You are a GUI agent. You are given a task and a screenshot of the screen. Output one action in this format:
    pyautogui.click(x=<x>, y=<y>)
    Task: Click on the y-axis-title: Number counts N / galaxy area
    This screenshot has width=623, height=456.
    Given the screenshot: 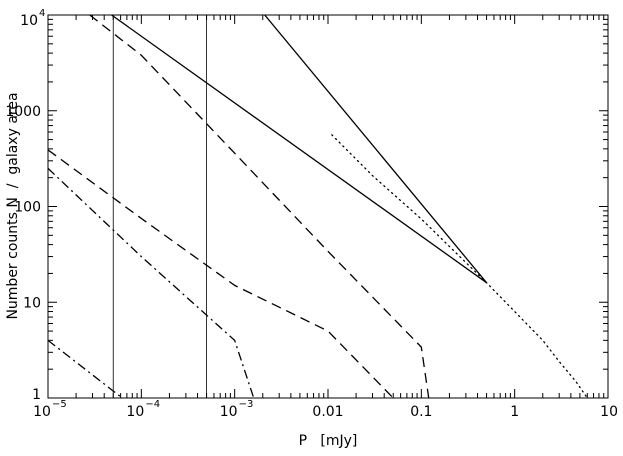 What is the action you would take?
    pyautogui.click(x=13, y=205)
    